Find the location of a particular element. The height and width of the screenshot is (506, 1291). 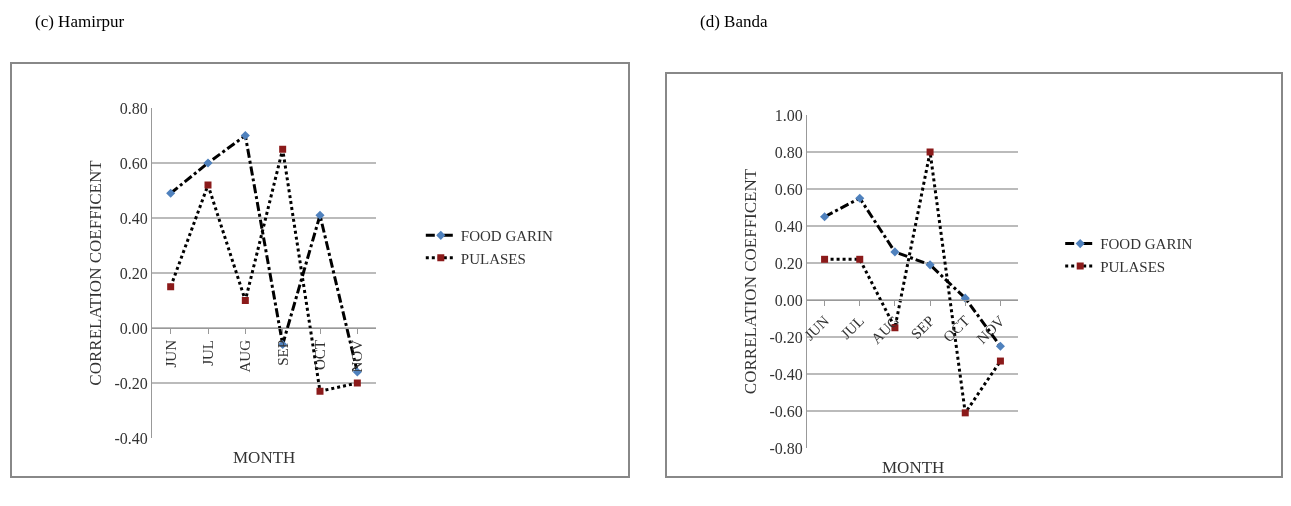

chart-title: (d) Banda is located at coordinates (734, 22).